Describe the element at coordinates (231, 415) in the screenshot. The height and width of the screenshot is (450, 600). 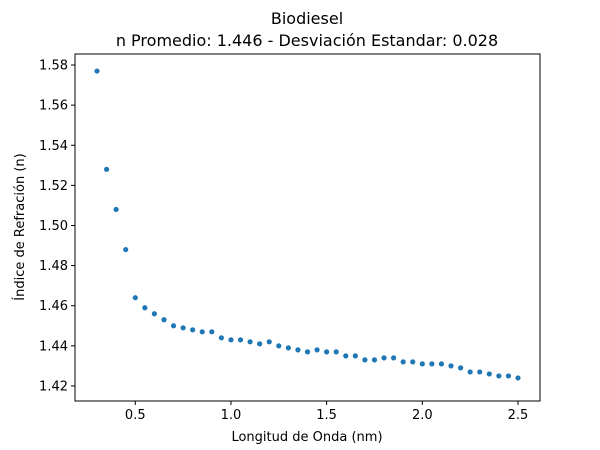
I see `x-tick-label: 1.0` at that location.